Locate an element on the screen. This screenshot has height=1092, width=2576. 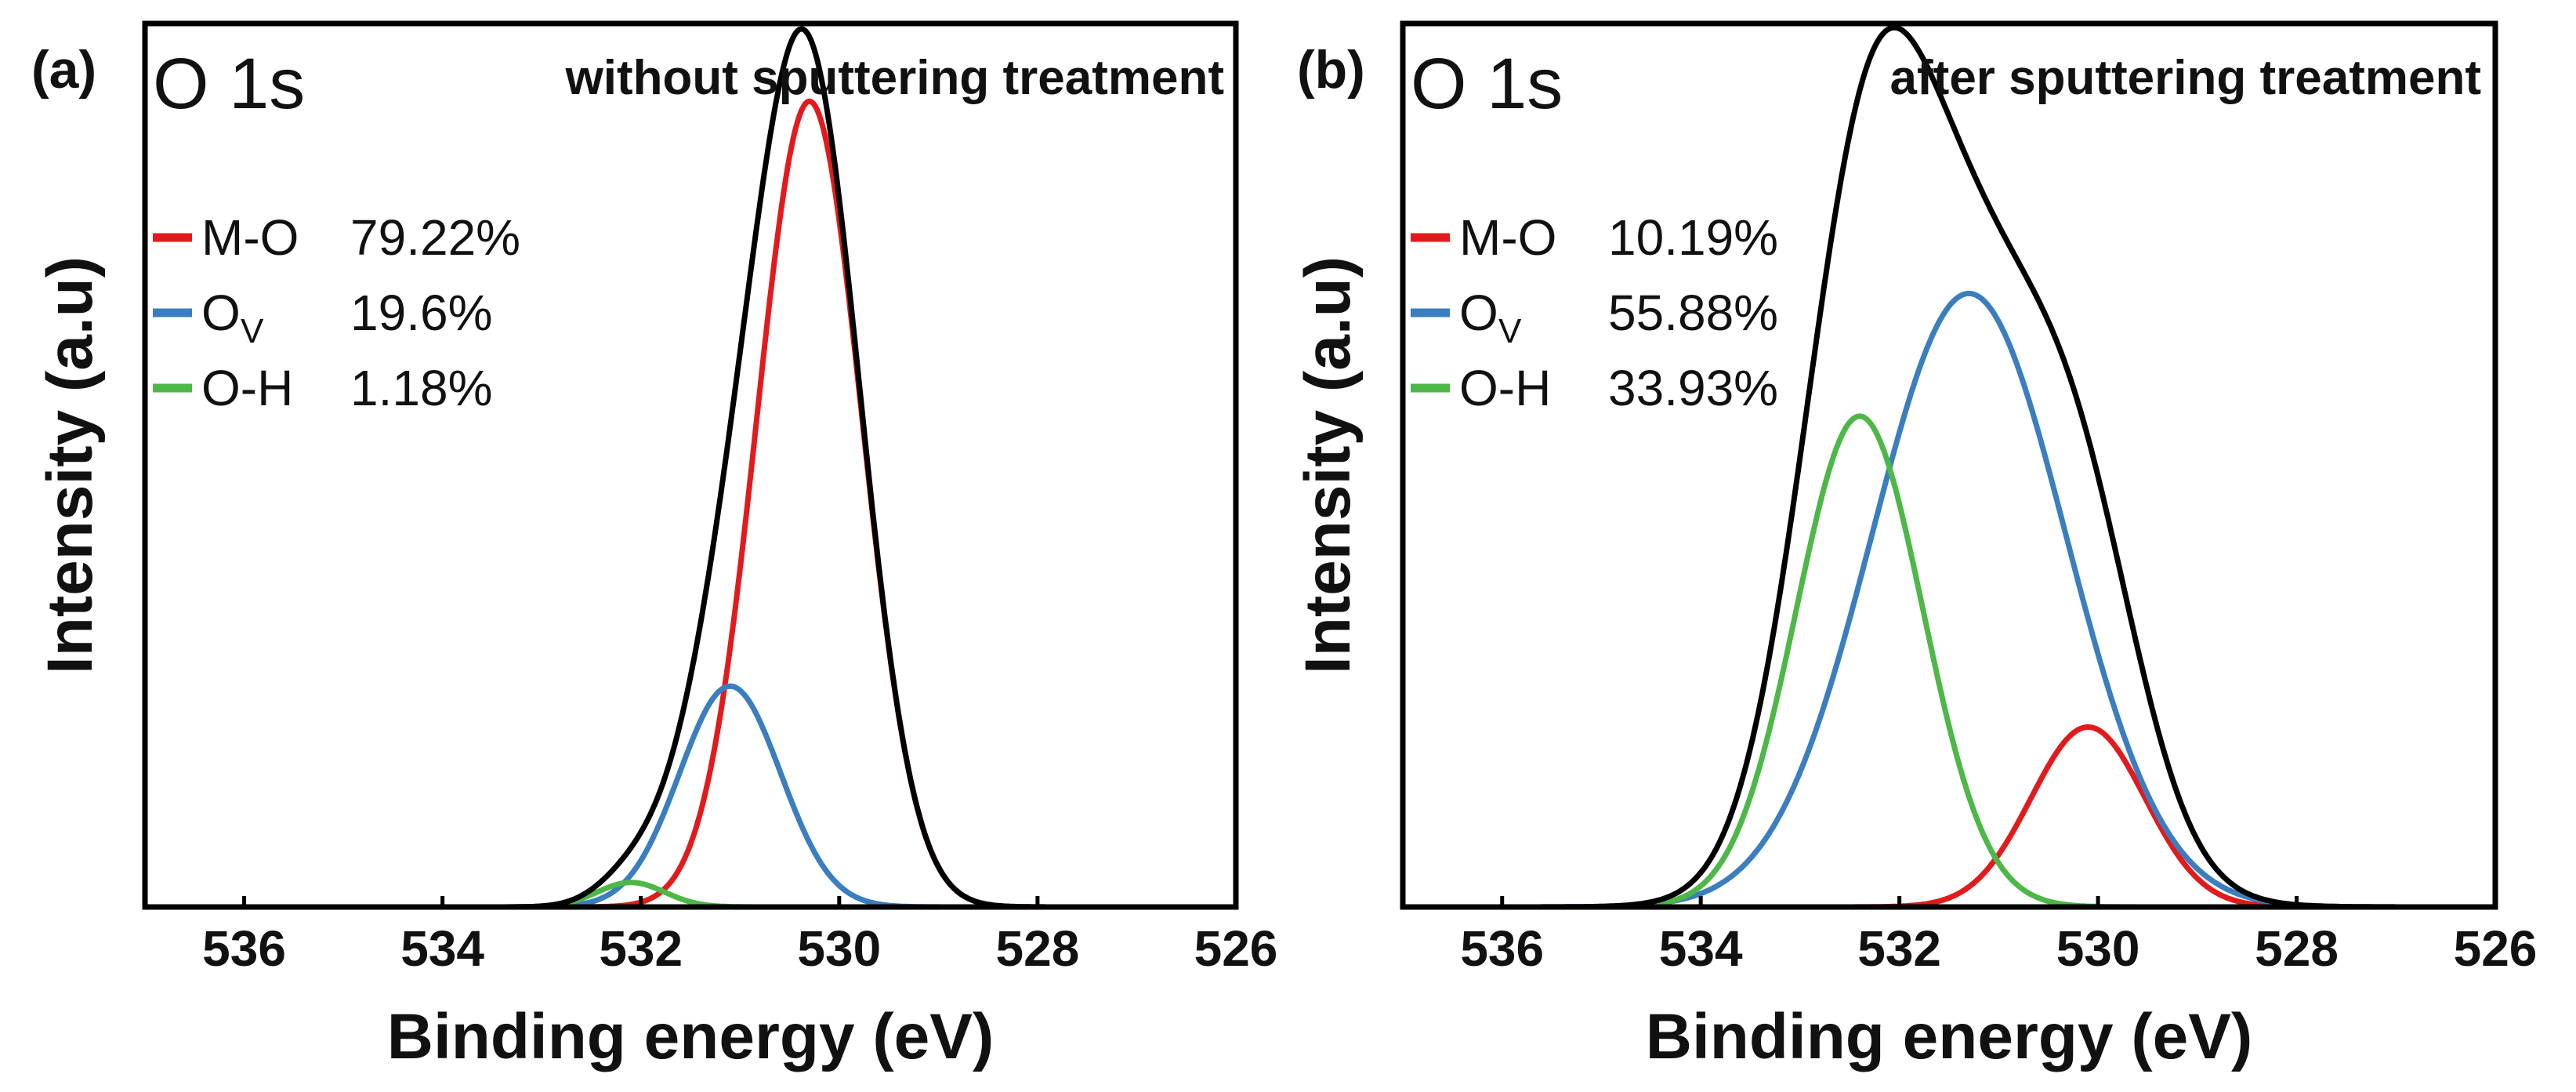
legend-entry: M-O 79.22% is located at coordinates (336, 237).